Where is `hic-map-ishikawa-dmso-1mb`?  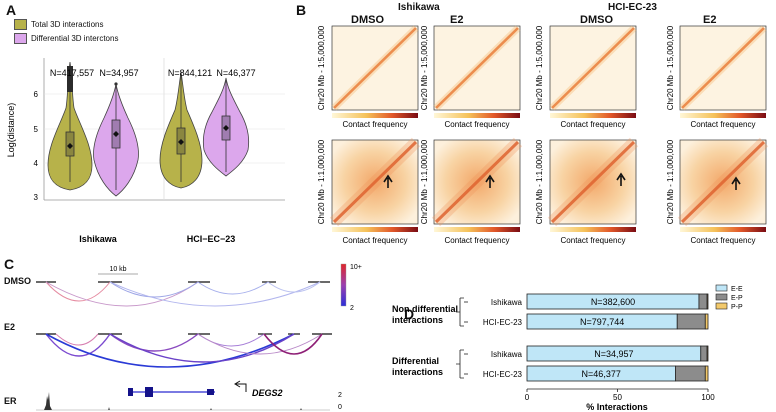 hic-map-ishikawa-dmso-1mb is located at coordinates (375, 184).